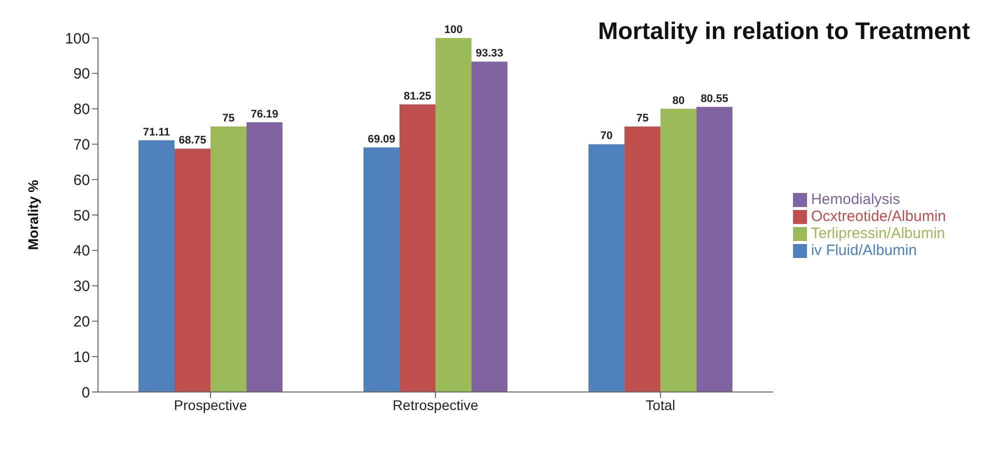  I want to click on x-tick-label: Prospective, so click(211, 404).